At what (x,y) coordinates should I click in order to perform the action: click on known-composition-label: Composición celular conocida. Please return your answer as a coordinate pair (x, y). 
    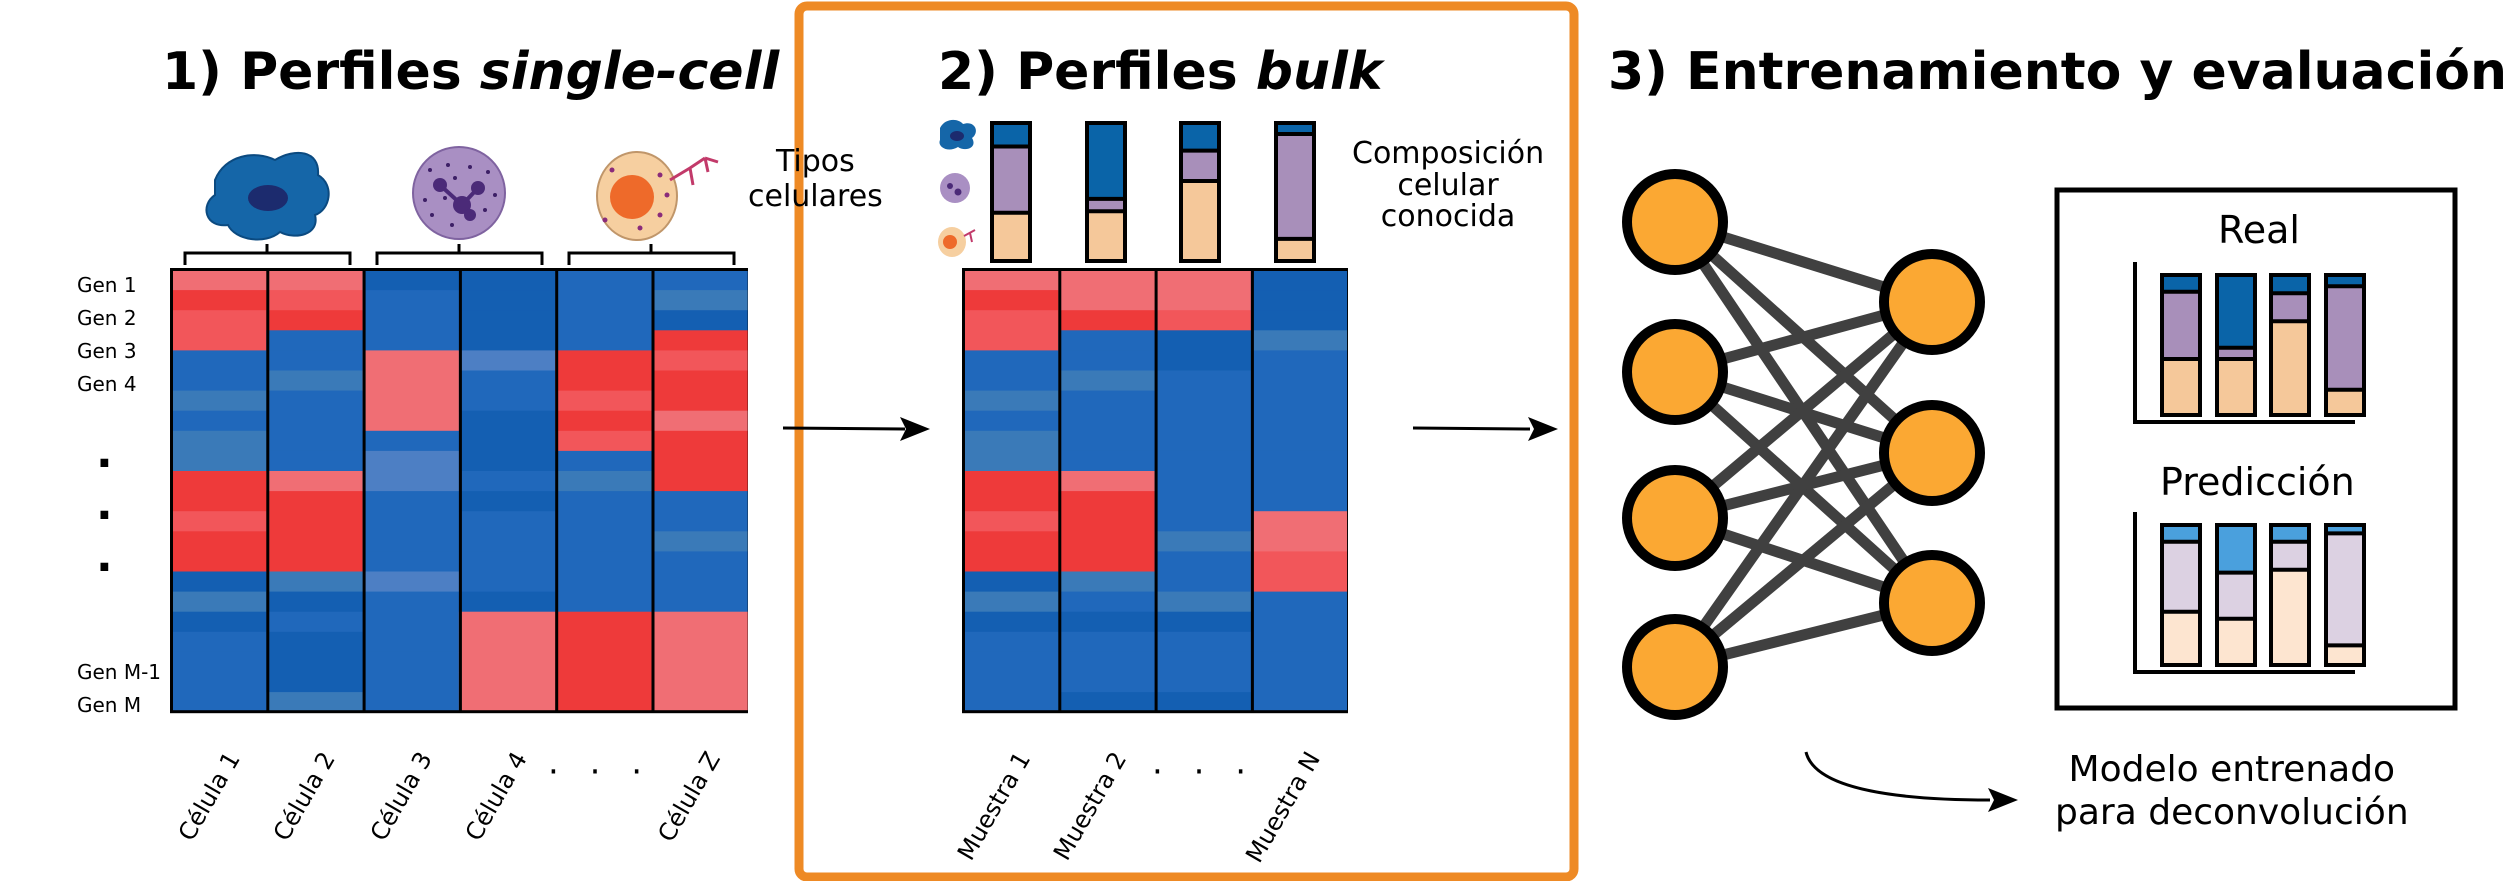
    Looking at the image, I should click on (1448, 185).